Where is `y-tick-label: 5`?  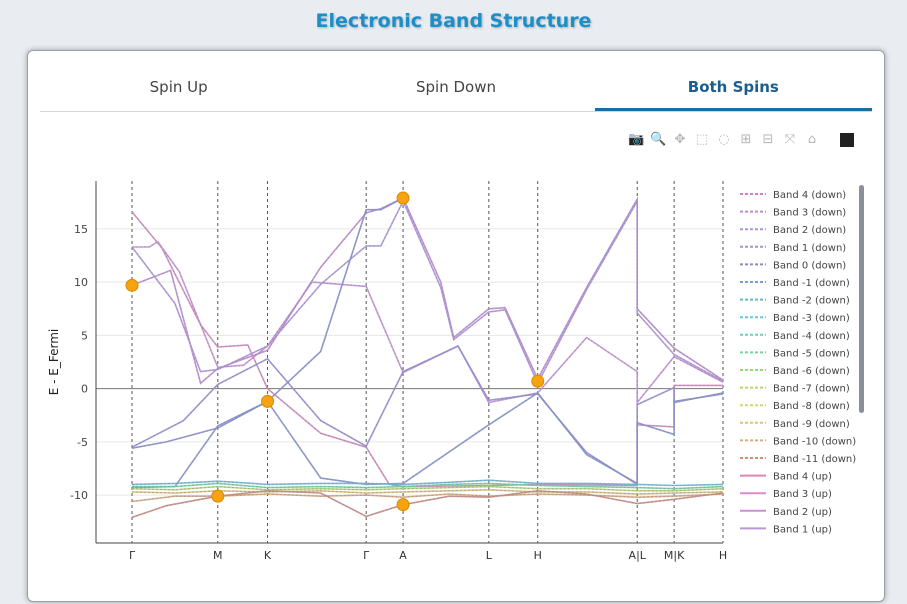
y-tick-label: 5 is located at coordinates (84, 335).